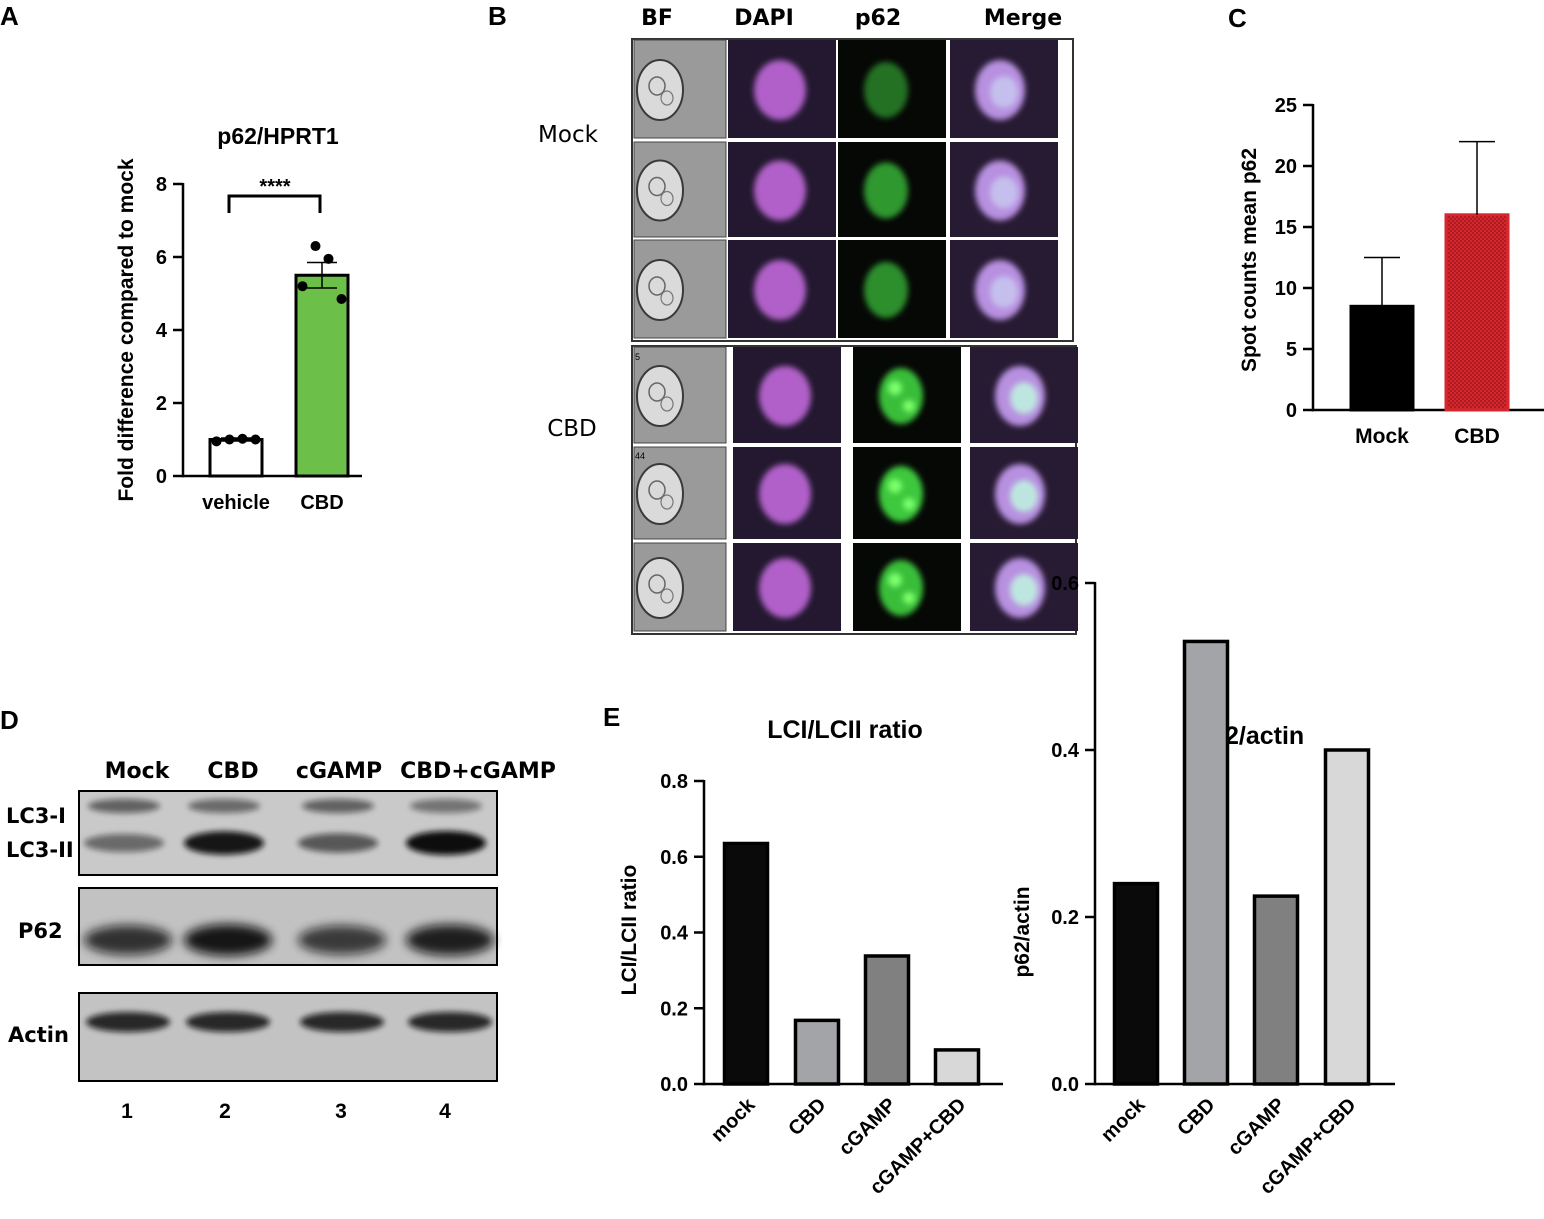  What do you see at coordinates (629, 930) in the screenshot?
I see `chart-e1-ylabel: LCI/LCII ratio` at bounding box center [629, 930].